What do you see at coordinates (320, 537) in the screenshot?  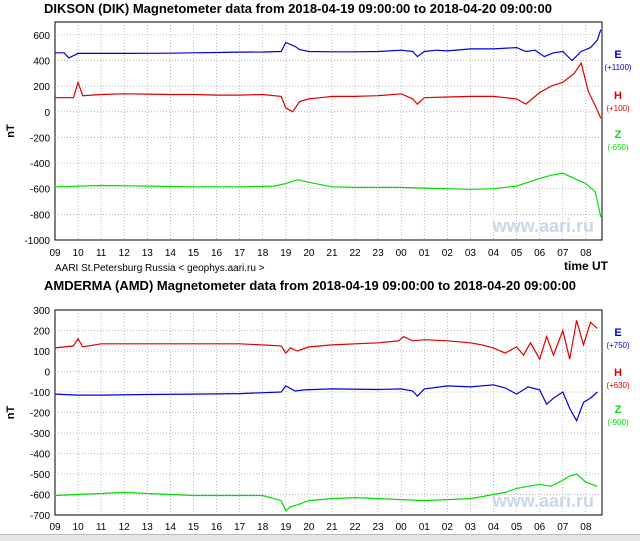 I see `window-bottom-strip` at bounding box center [320, 537].